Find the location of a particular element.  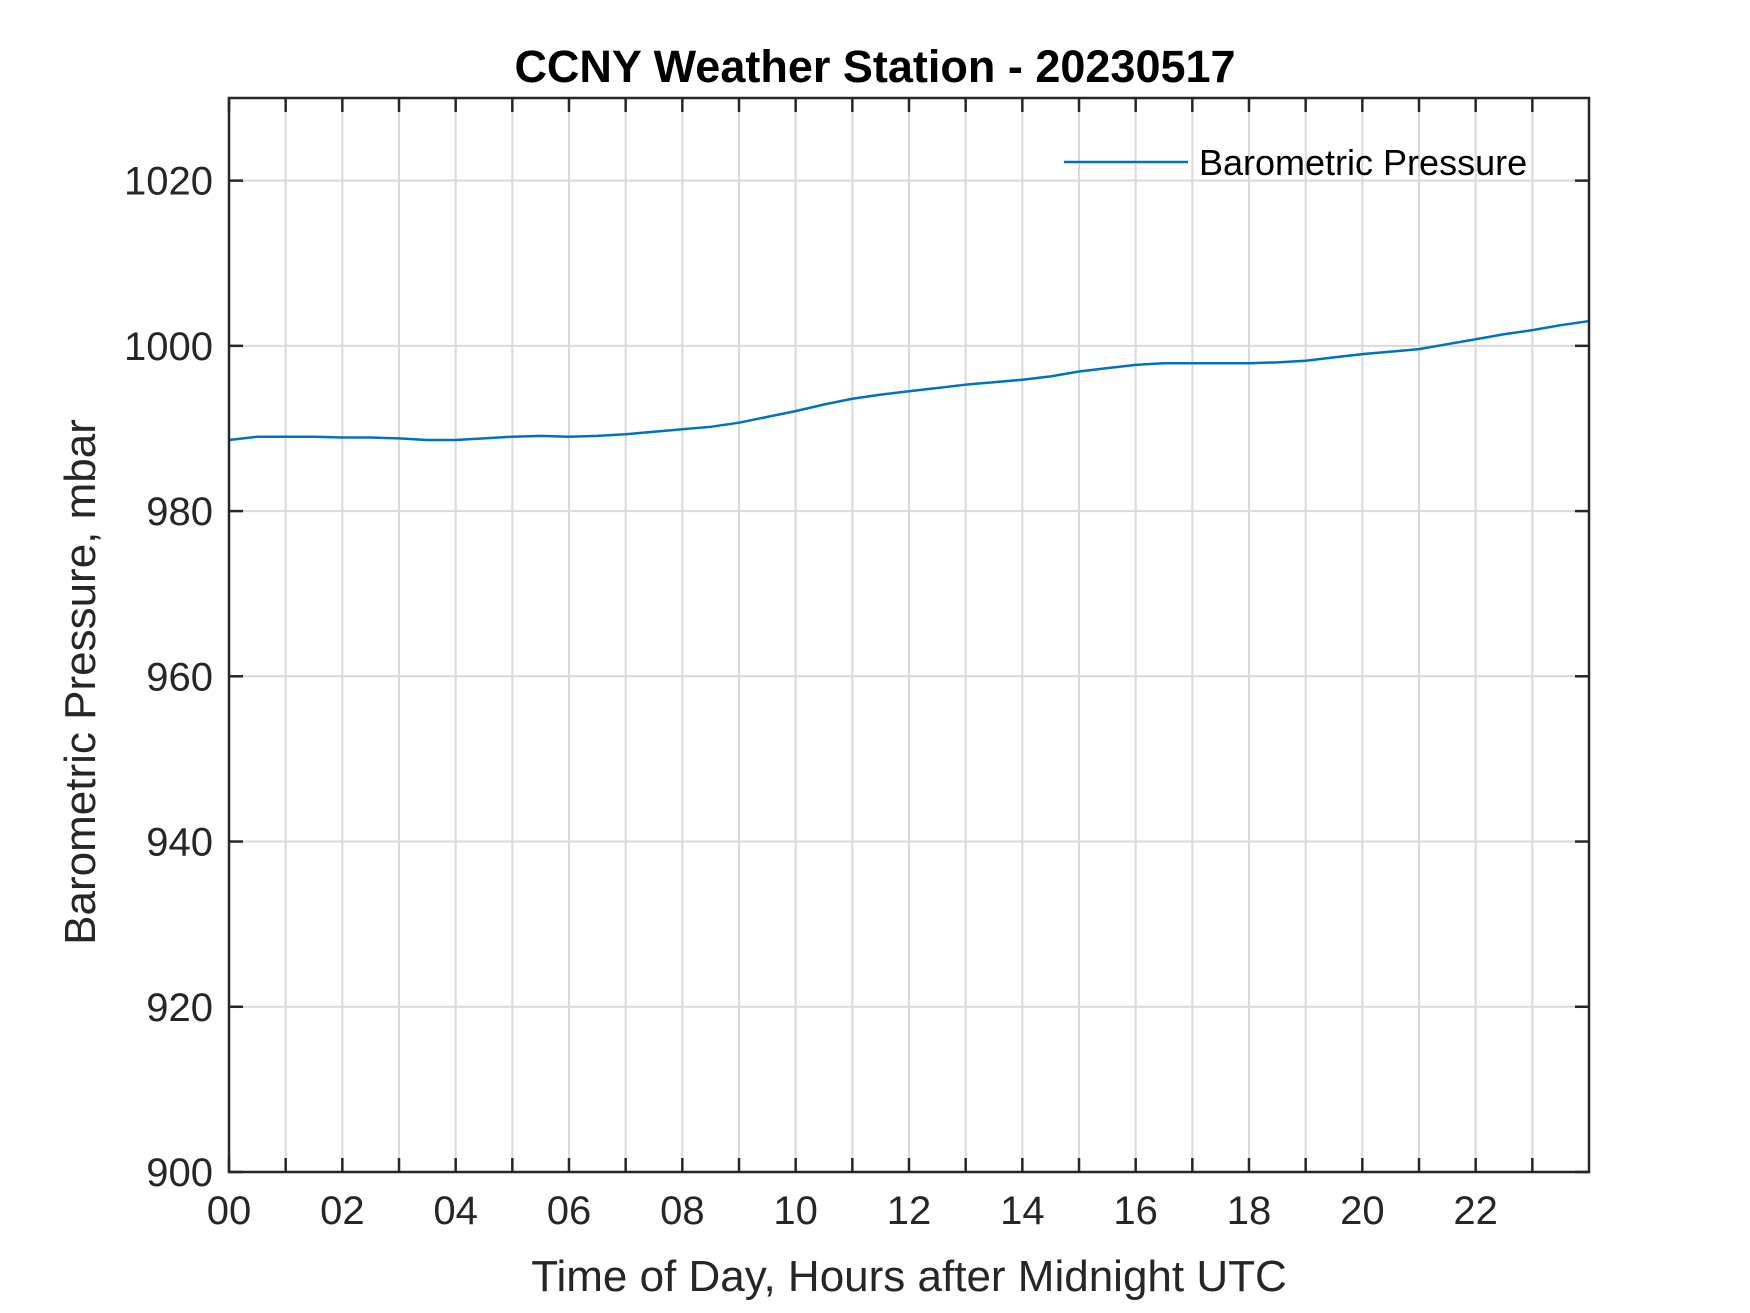

x-tick-label: 20 is located at coordinates (1362, 1211).